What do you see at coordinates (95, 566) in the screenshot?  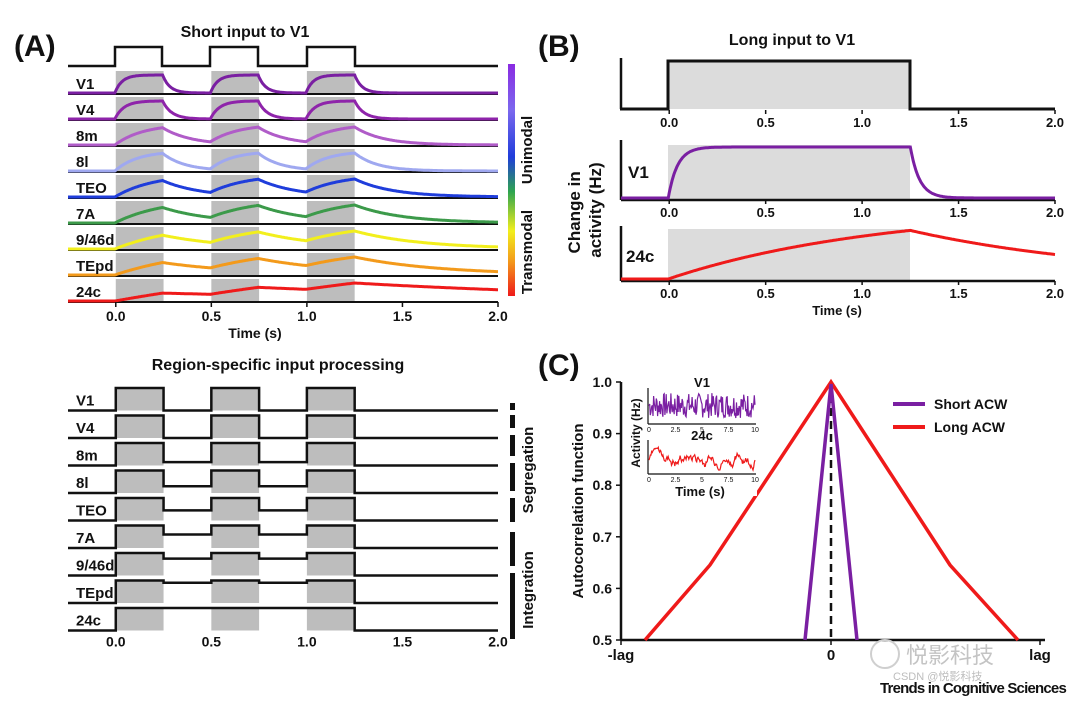 I see `processing-region-label: 9/46d` at bounding box center [95, 566].